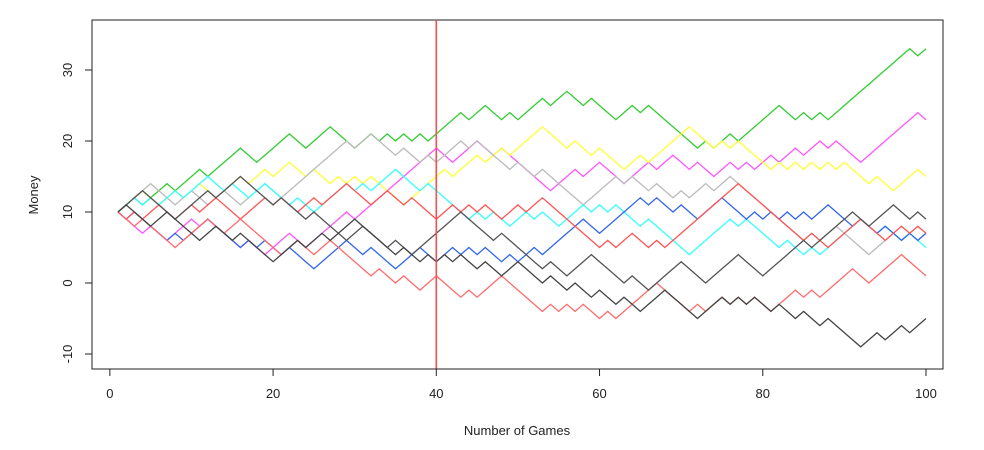  Describe the element at coordinates (599, 393) in the screenshot. I see `x-tick-label: 60` at that location.